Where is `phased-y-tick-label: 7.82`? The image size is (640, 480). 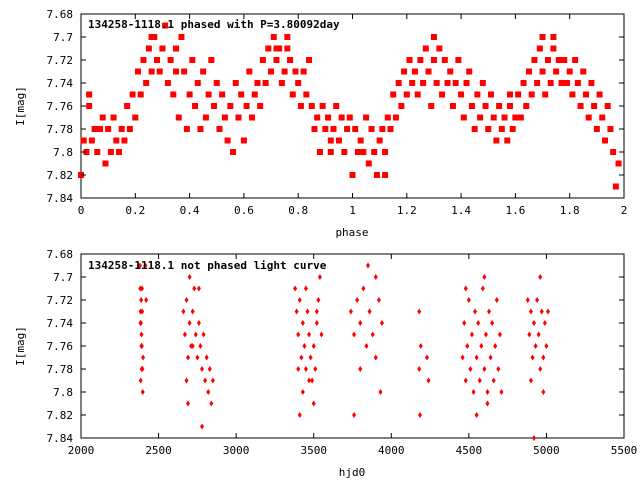
phased-y-tick-label: 7.82 is located at coordinates (60, 175).